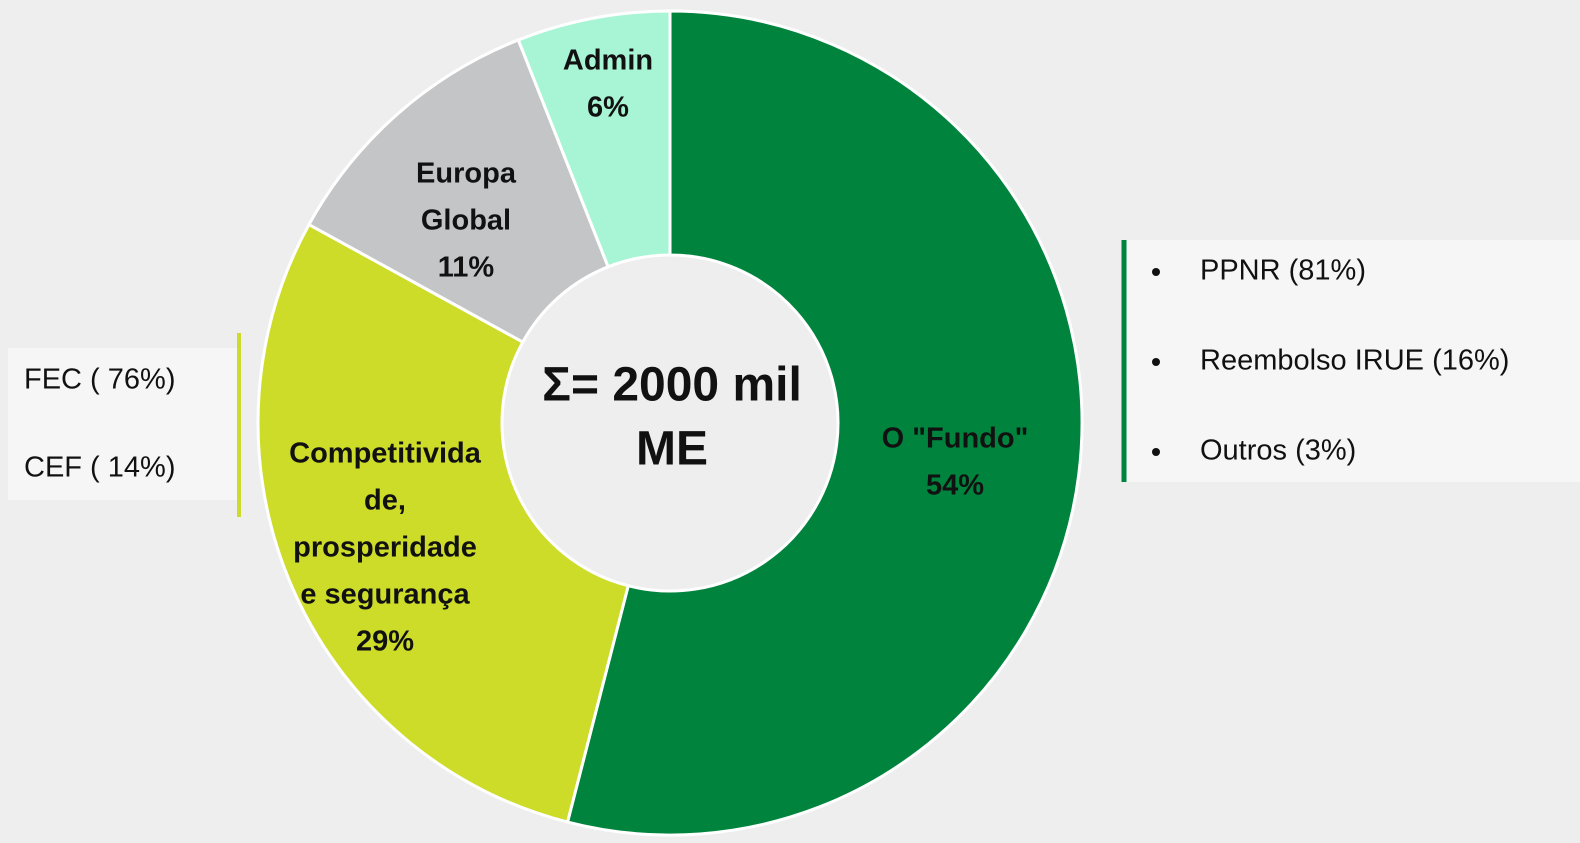 The image size is (1580, 843). What do you see at coordinates (955, 439) in the screenshot?
I see `slice-label: O "Fundo"` at bounding box center [955, 439].